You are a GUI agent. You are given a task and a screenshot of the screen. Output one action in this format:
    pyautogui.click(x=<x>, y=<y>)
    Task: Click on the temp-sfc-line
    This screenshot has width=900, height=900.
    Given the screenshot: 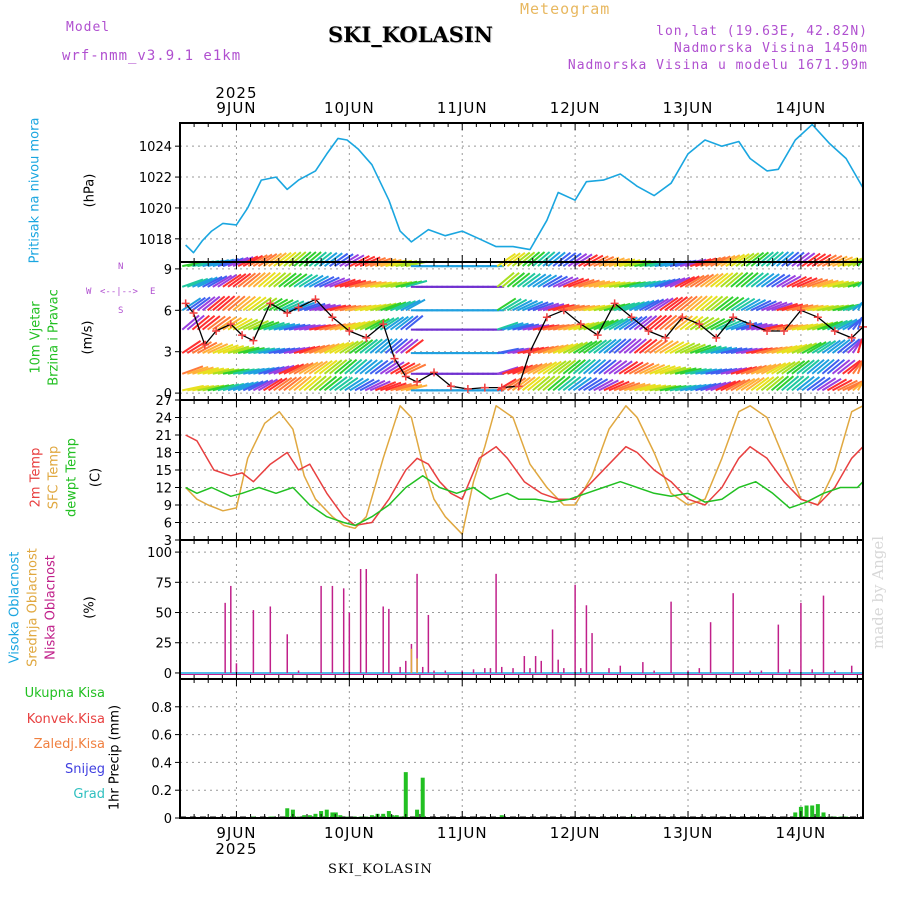 What is the action you would take?
    pyautogui.click(x=524, y=470)
    